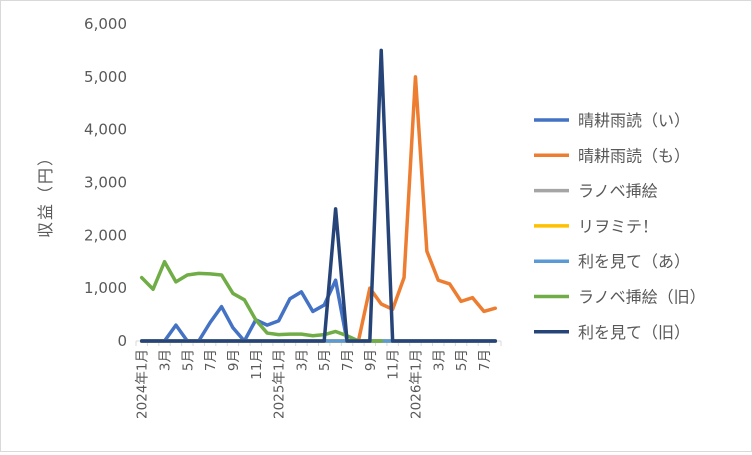  What do you see at coordinates (642, 297) in the screenshot?
I see `legend-label: ラノベ挿絵（旧）` at bounding box center [642, 297].